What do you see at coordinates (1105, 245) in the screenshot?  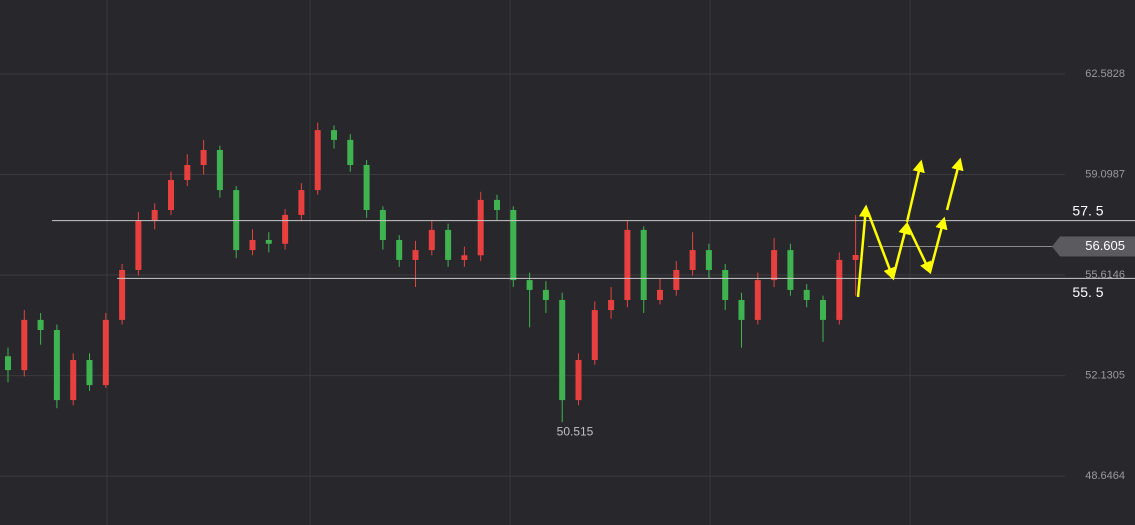 I see `current-price-label: 56.605` at bounding box center [1105, 245].